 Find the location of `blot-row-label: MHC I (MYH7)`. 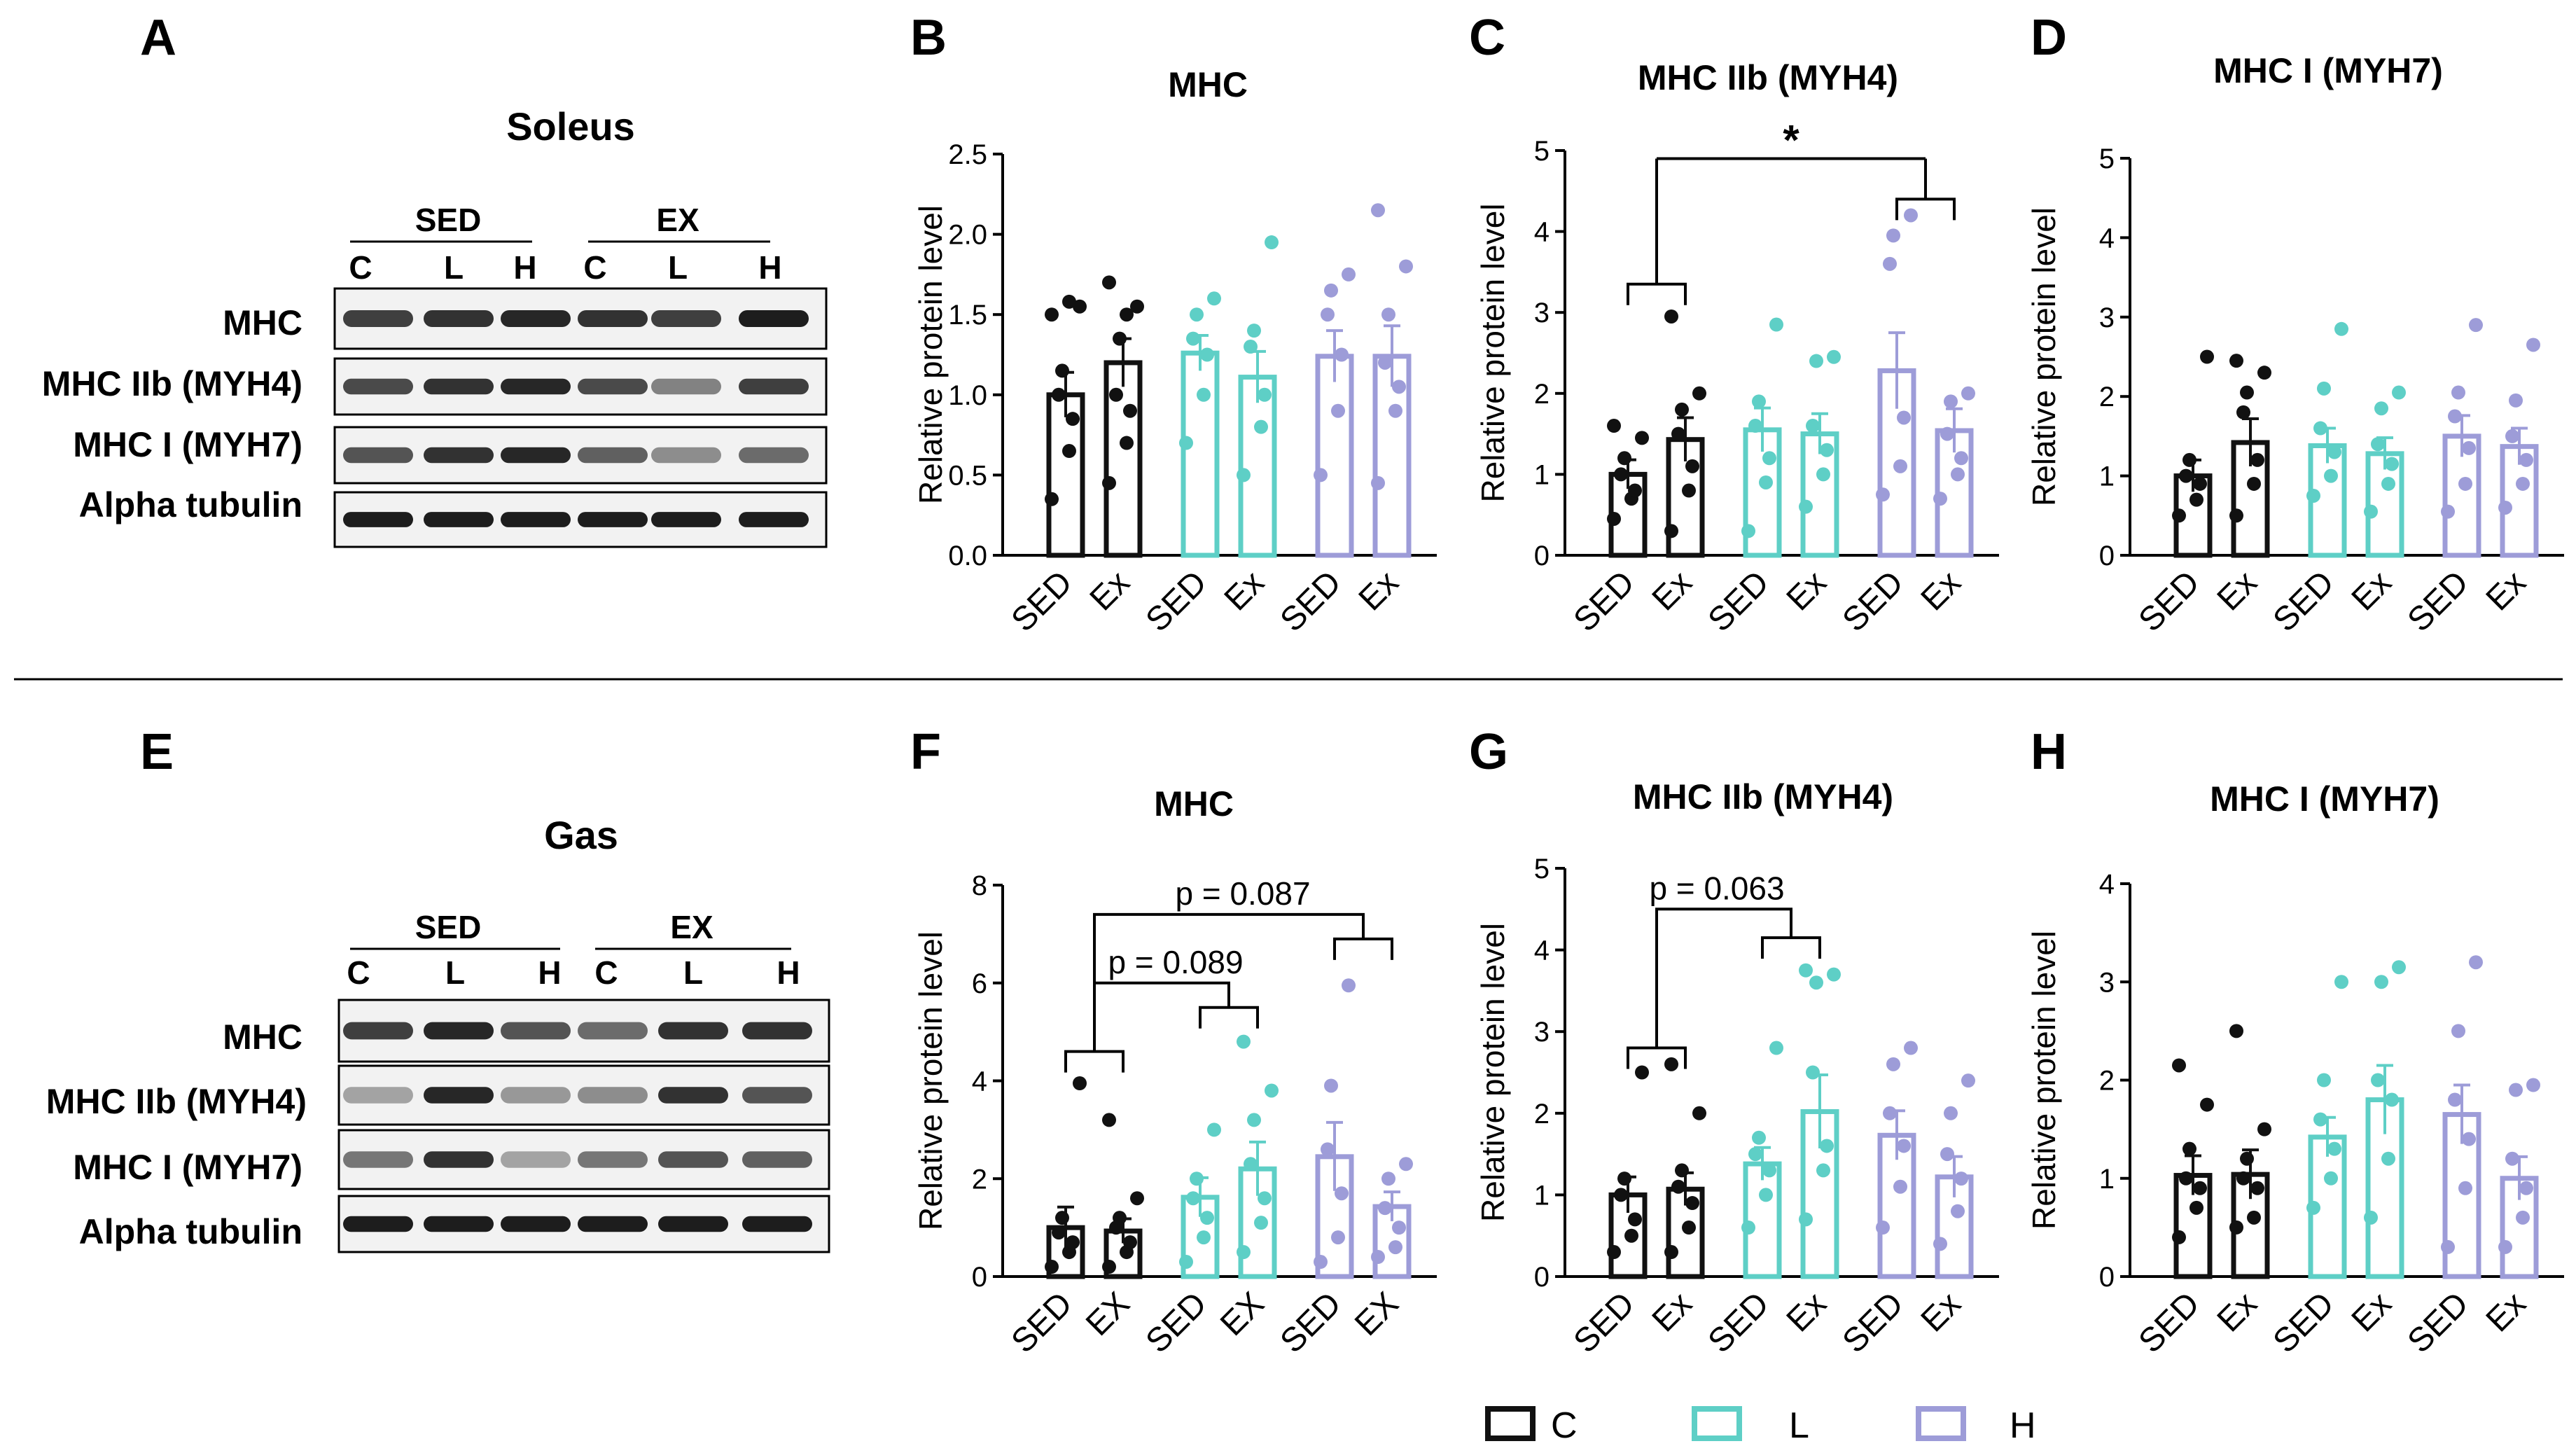

blot-row-label: MHC I (MYH7) is located at coordinates (187, 444).